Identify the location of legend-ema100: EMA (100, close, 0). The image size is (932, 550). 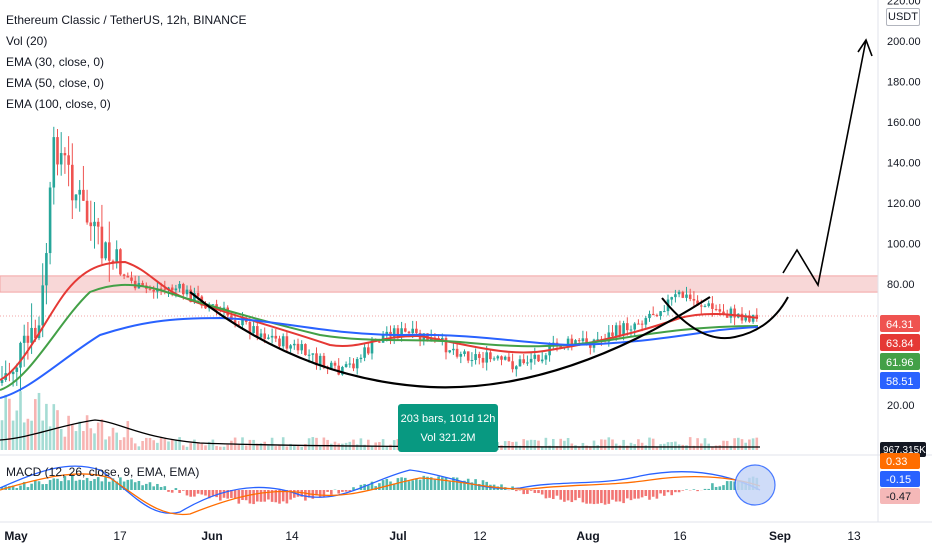
(58, 104).